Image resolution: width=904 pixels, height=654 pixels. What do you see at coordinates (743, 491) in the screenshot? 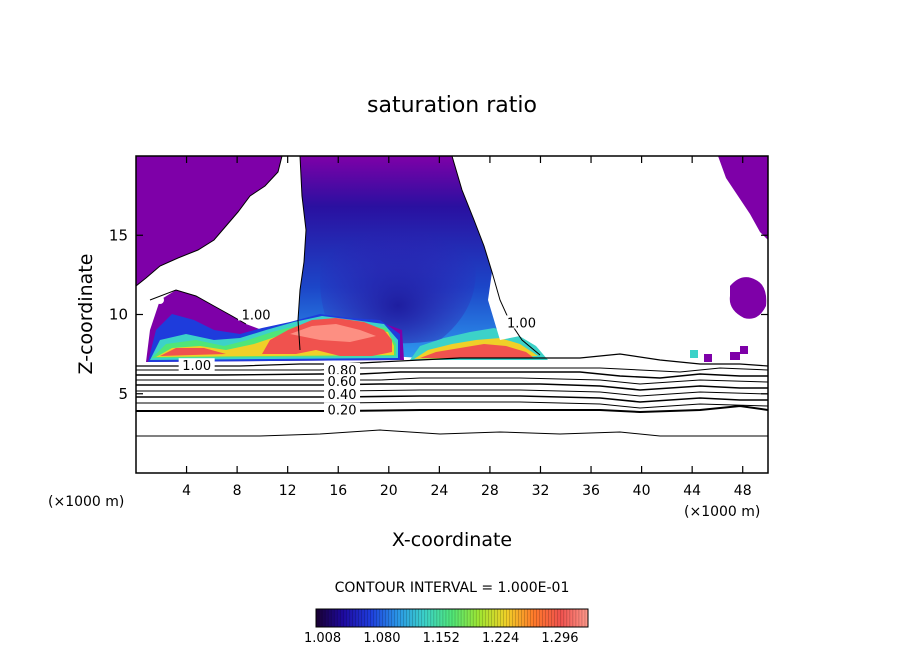
I see `x-tick-label: 48` at bounding box center [743, 491].